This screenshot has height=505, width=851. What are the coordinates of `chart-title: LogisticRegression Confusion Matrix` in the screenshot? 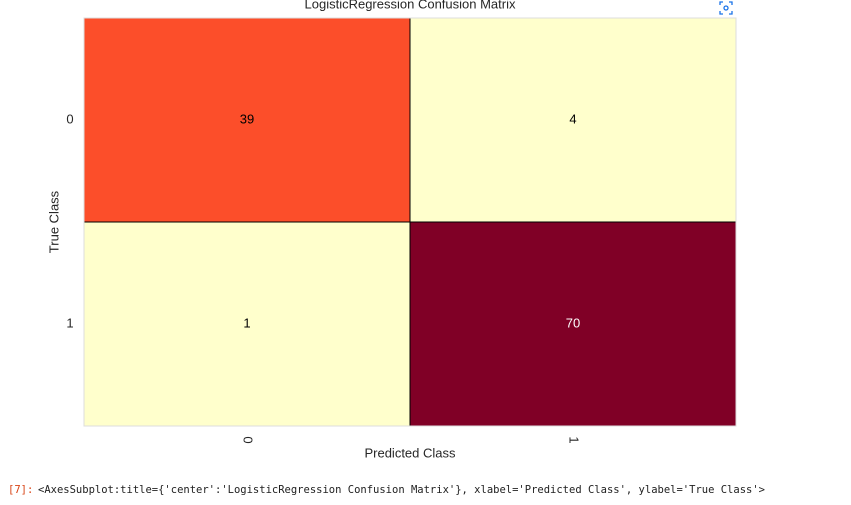 It's located at (410, 5).